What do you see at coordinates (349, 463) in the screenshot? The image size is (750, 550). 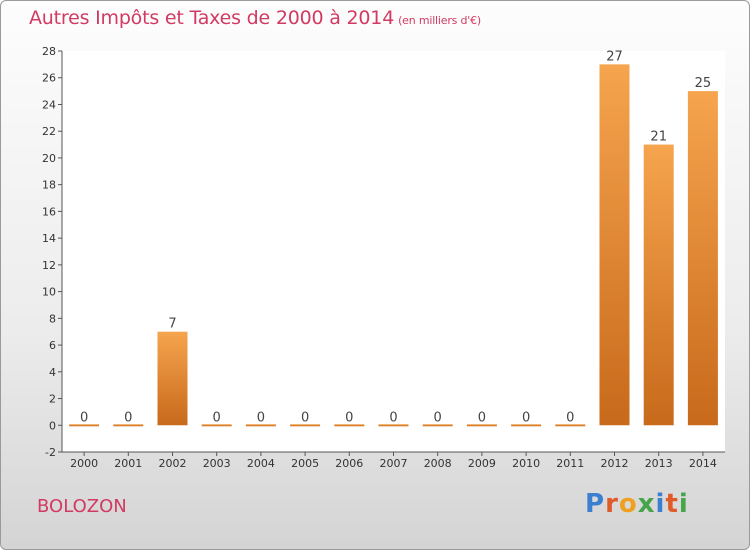 I see `x-tick-label: 2006` at bounding box center [349, 463].